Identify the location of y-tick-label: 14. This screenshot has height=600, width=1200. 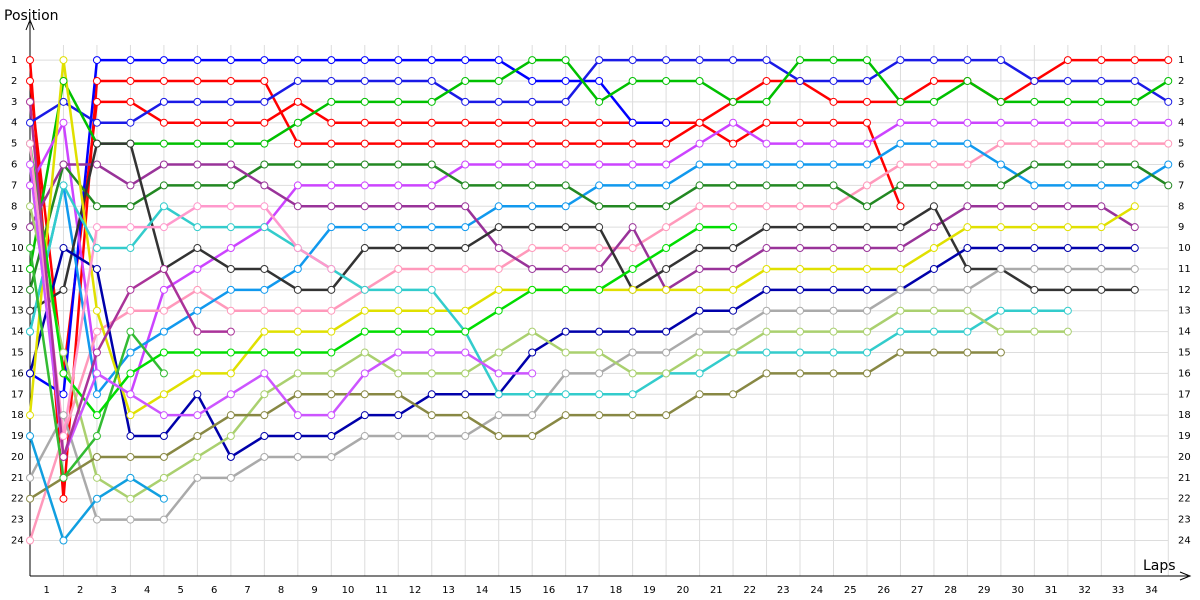
(17, 332).